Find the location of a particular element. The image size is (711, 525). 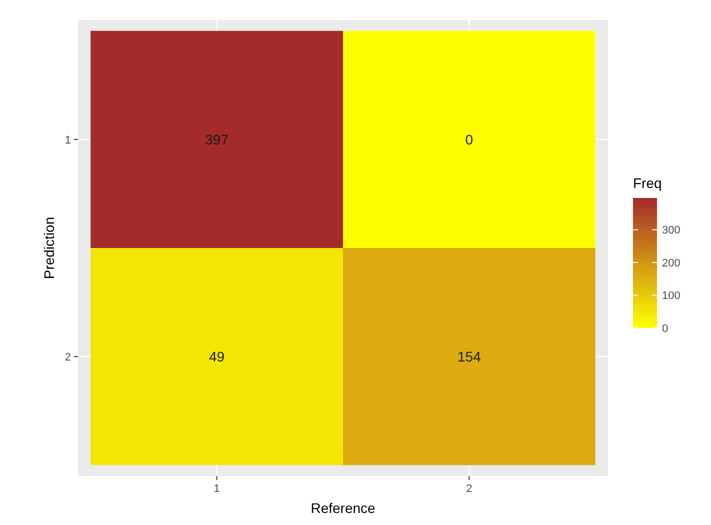

color-bar-label: 300 is located at coordinates (671, 230).